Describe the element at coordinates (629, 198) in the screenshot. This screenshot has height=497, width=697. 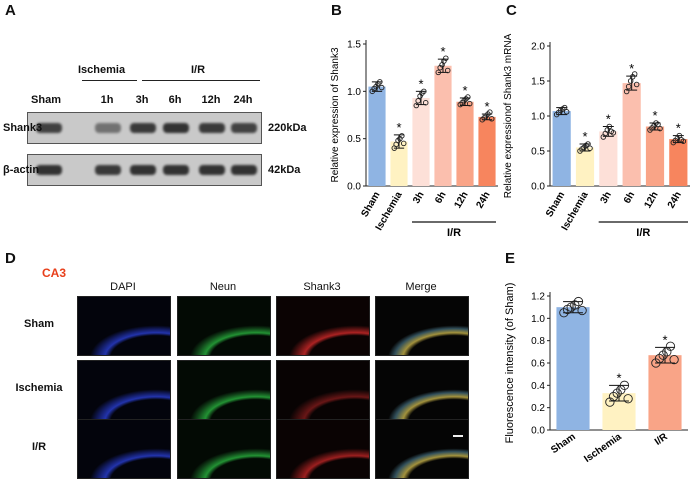
I see `x-tick-label: 6h` at that location.